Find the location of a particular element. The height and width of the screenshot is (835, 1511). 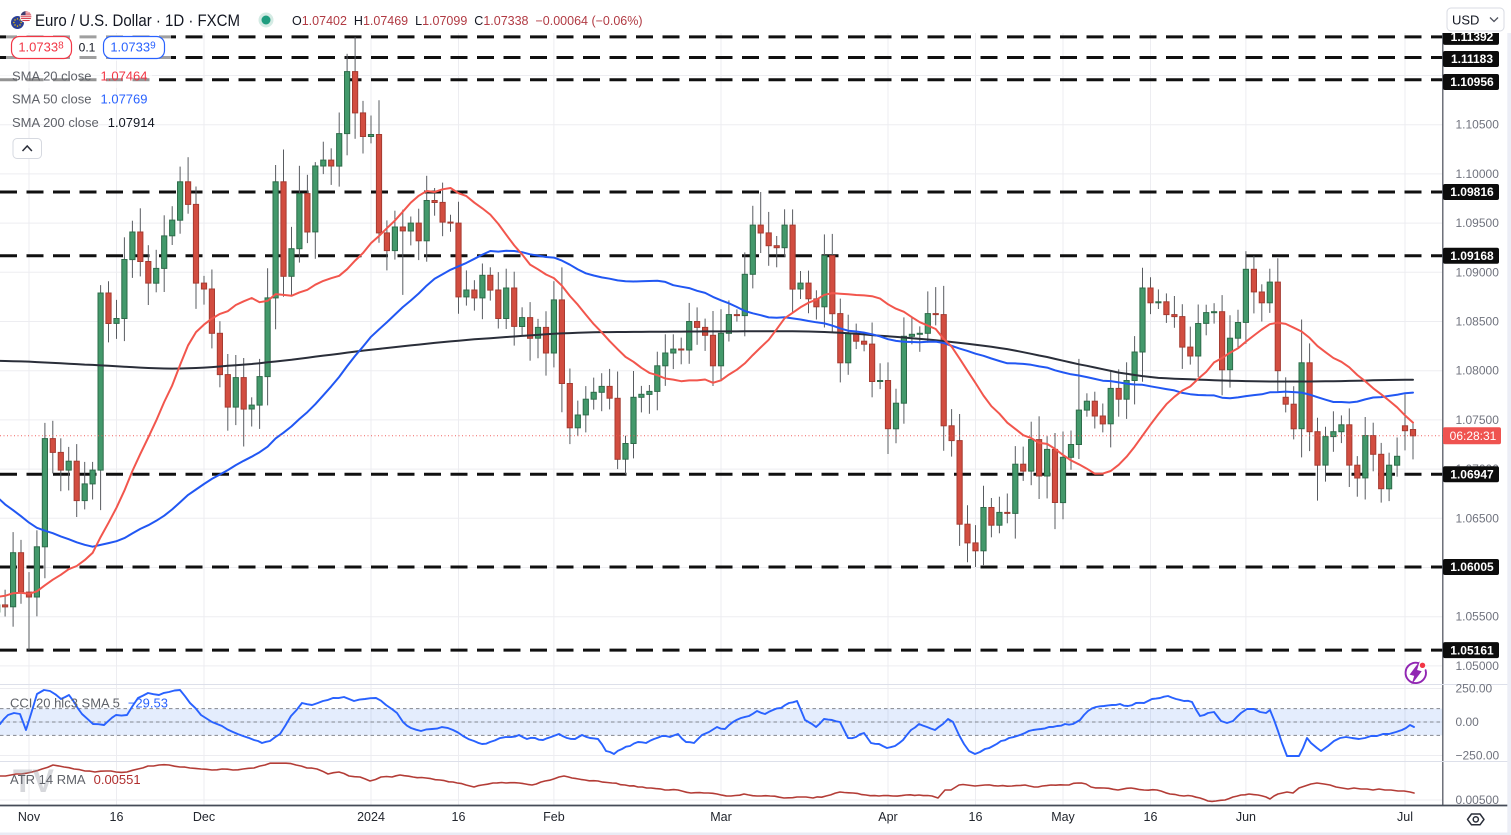

svg-text: 1.09000 is located at coordinates (1478, 272).